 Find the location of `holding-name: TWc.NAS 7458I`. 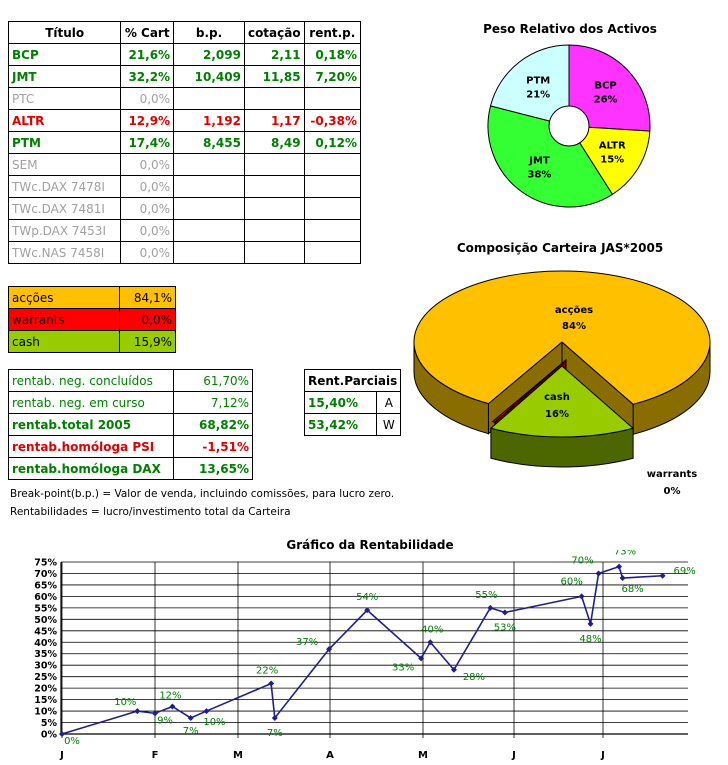

holding-name: TWc.NAS 7458I is located at coordinates (64, 252).